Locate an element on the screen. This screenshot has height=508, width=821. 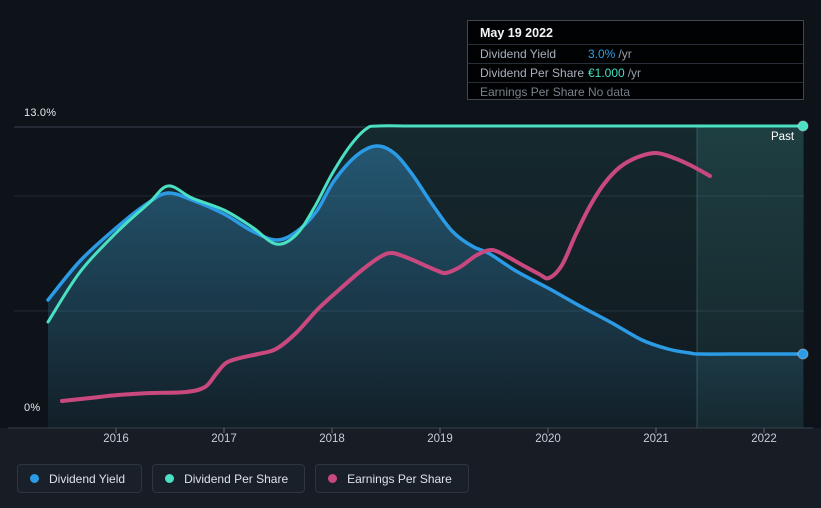
x-tick-label: 2018 is located at coordinates (332, 439).